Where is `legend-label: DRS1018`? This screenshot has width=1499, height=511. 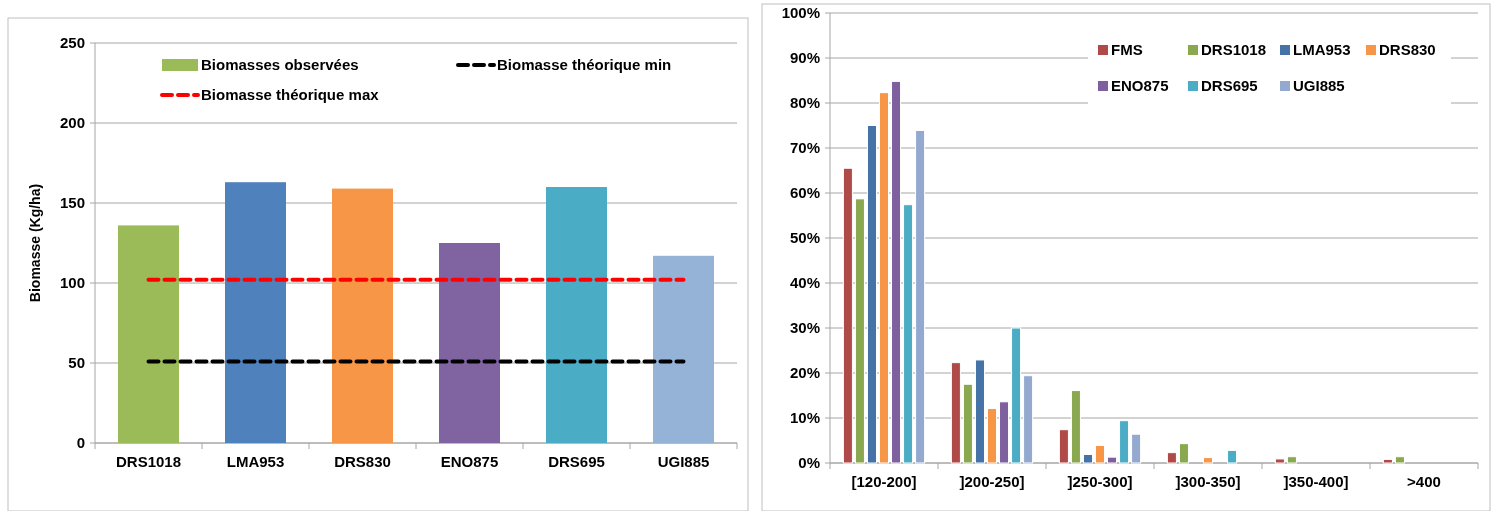
legend-label: DRS1018 is located at coordinates (1234, 50).